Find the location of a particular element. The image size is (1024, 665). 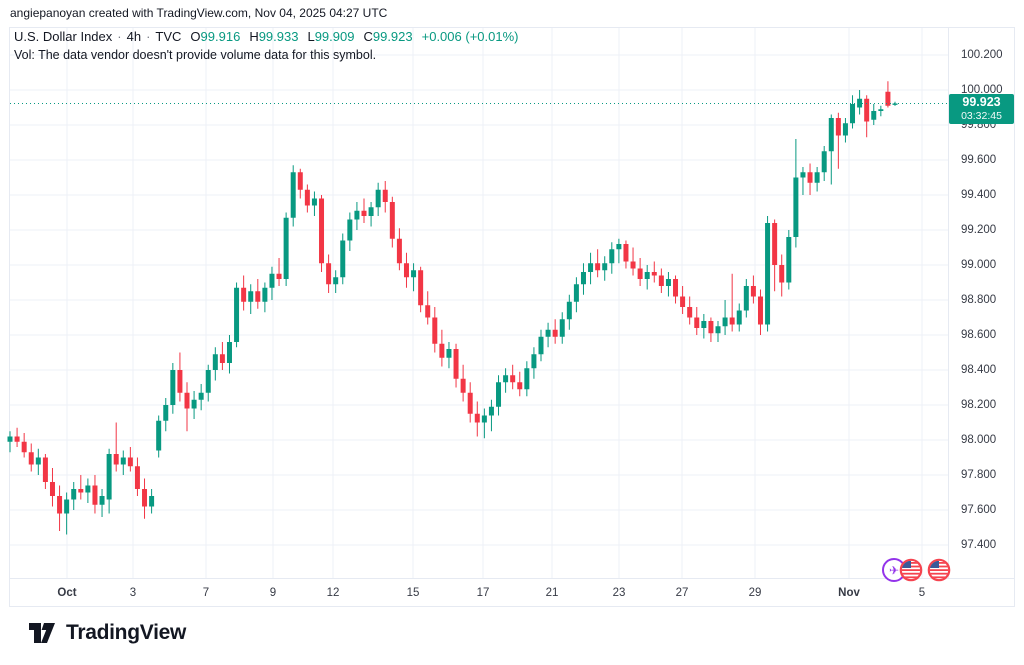

time-axis-label: 27 is located at coordinates (682, 593).